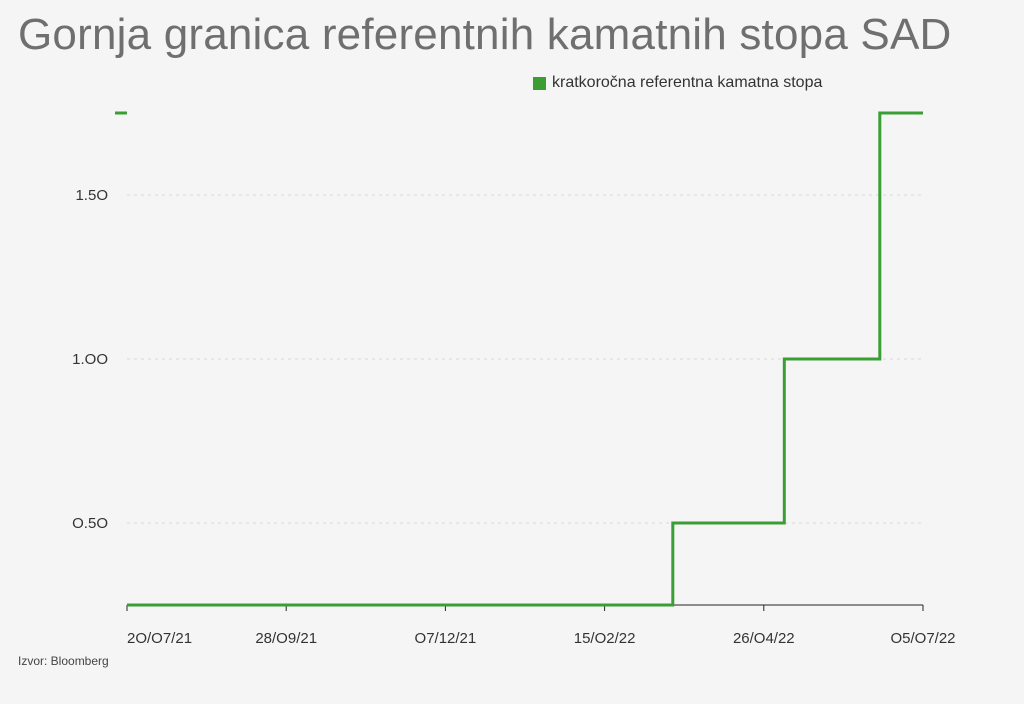 The image size is (1024, 704). I want to click on legend: kratkoročna referentna kamatna stopa, so click(677, 83).